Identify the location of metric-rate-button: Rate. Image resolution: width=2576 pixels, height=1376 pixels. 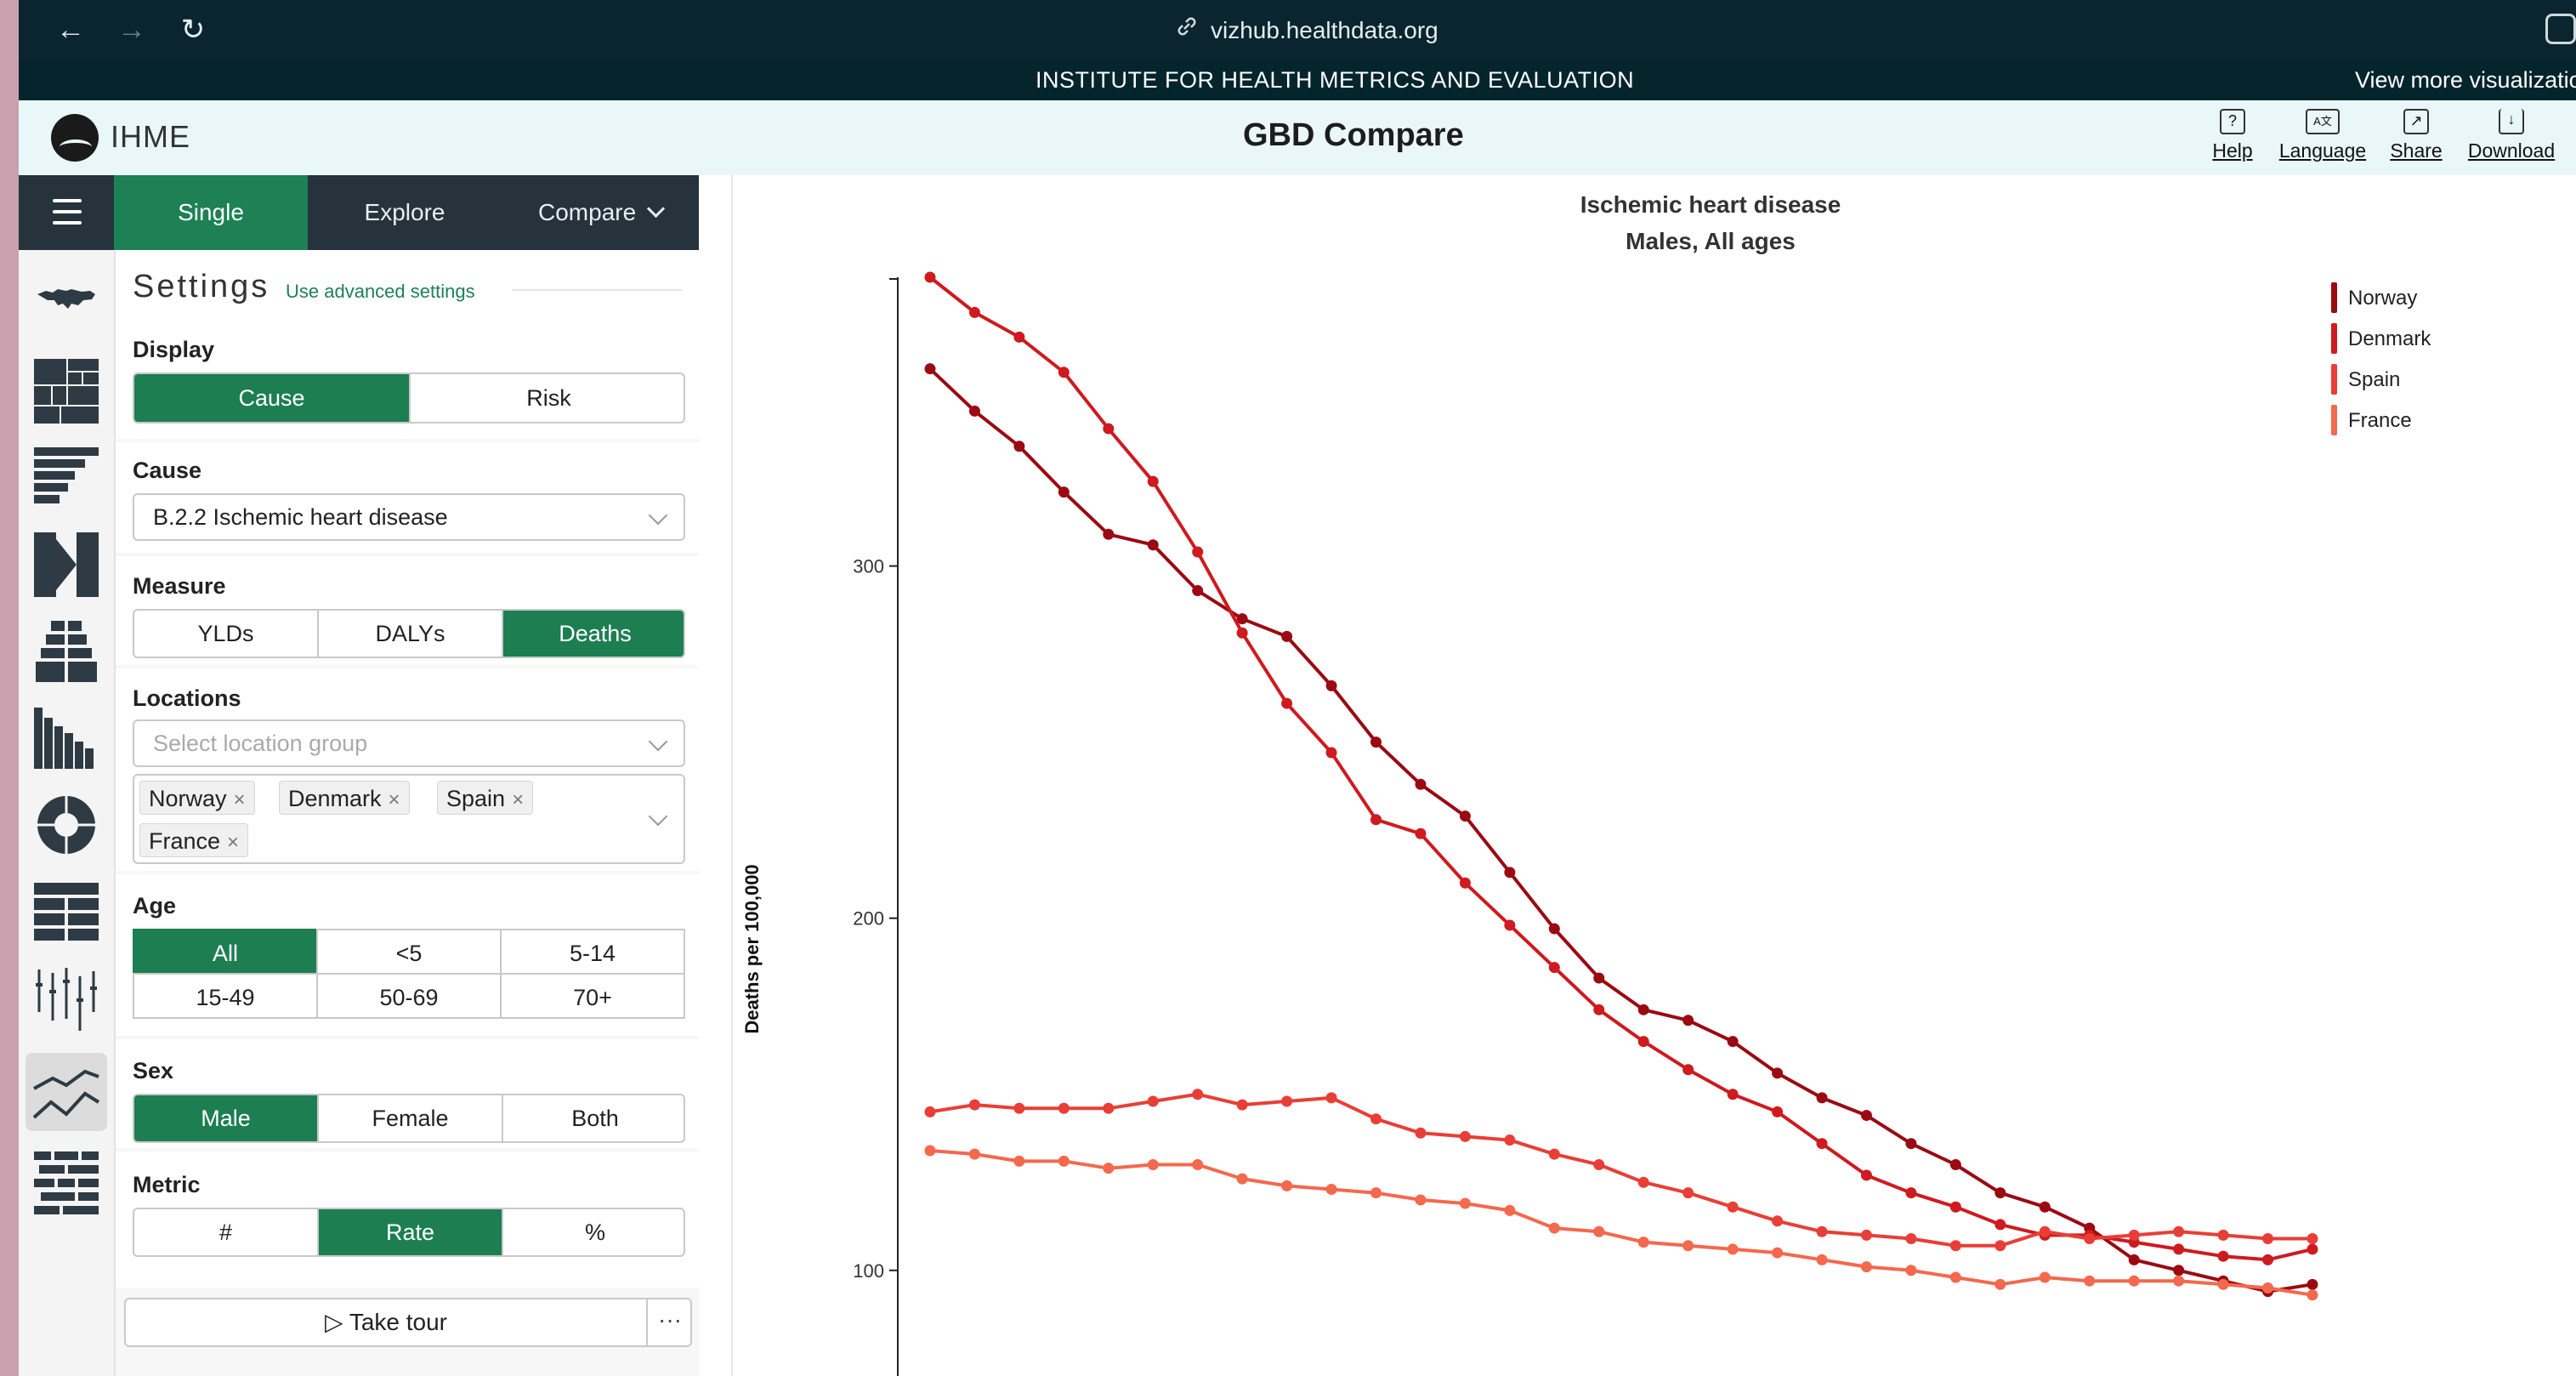
(411, 1232).